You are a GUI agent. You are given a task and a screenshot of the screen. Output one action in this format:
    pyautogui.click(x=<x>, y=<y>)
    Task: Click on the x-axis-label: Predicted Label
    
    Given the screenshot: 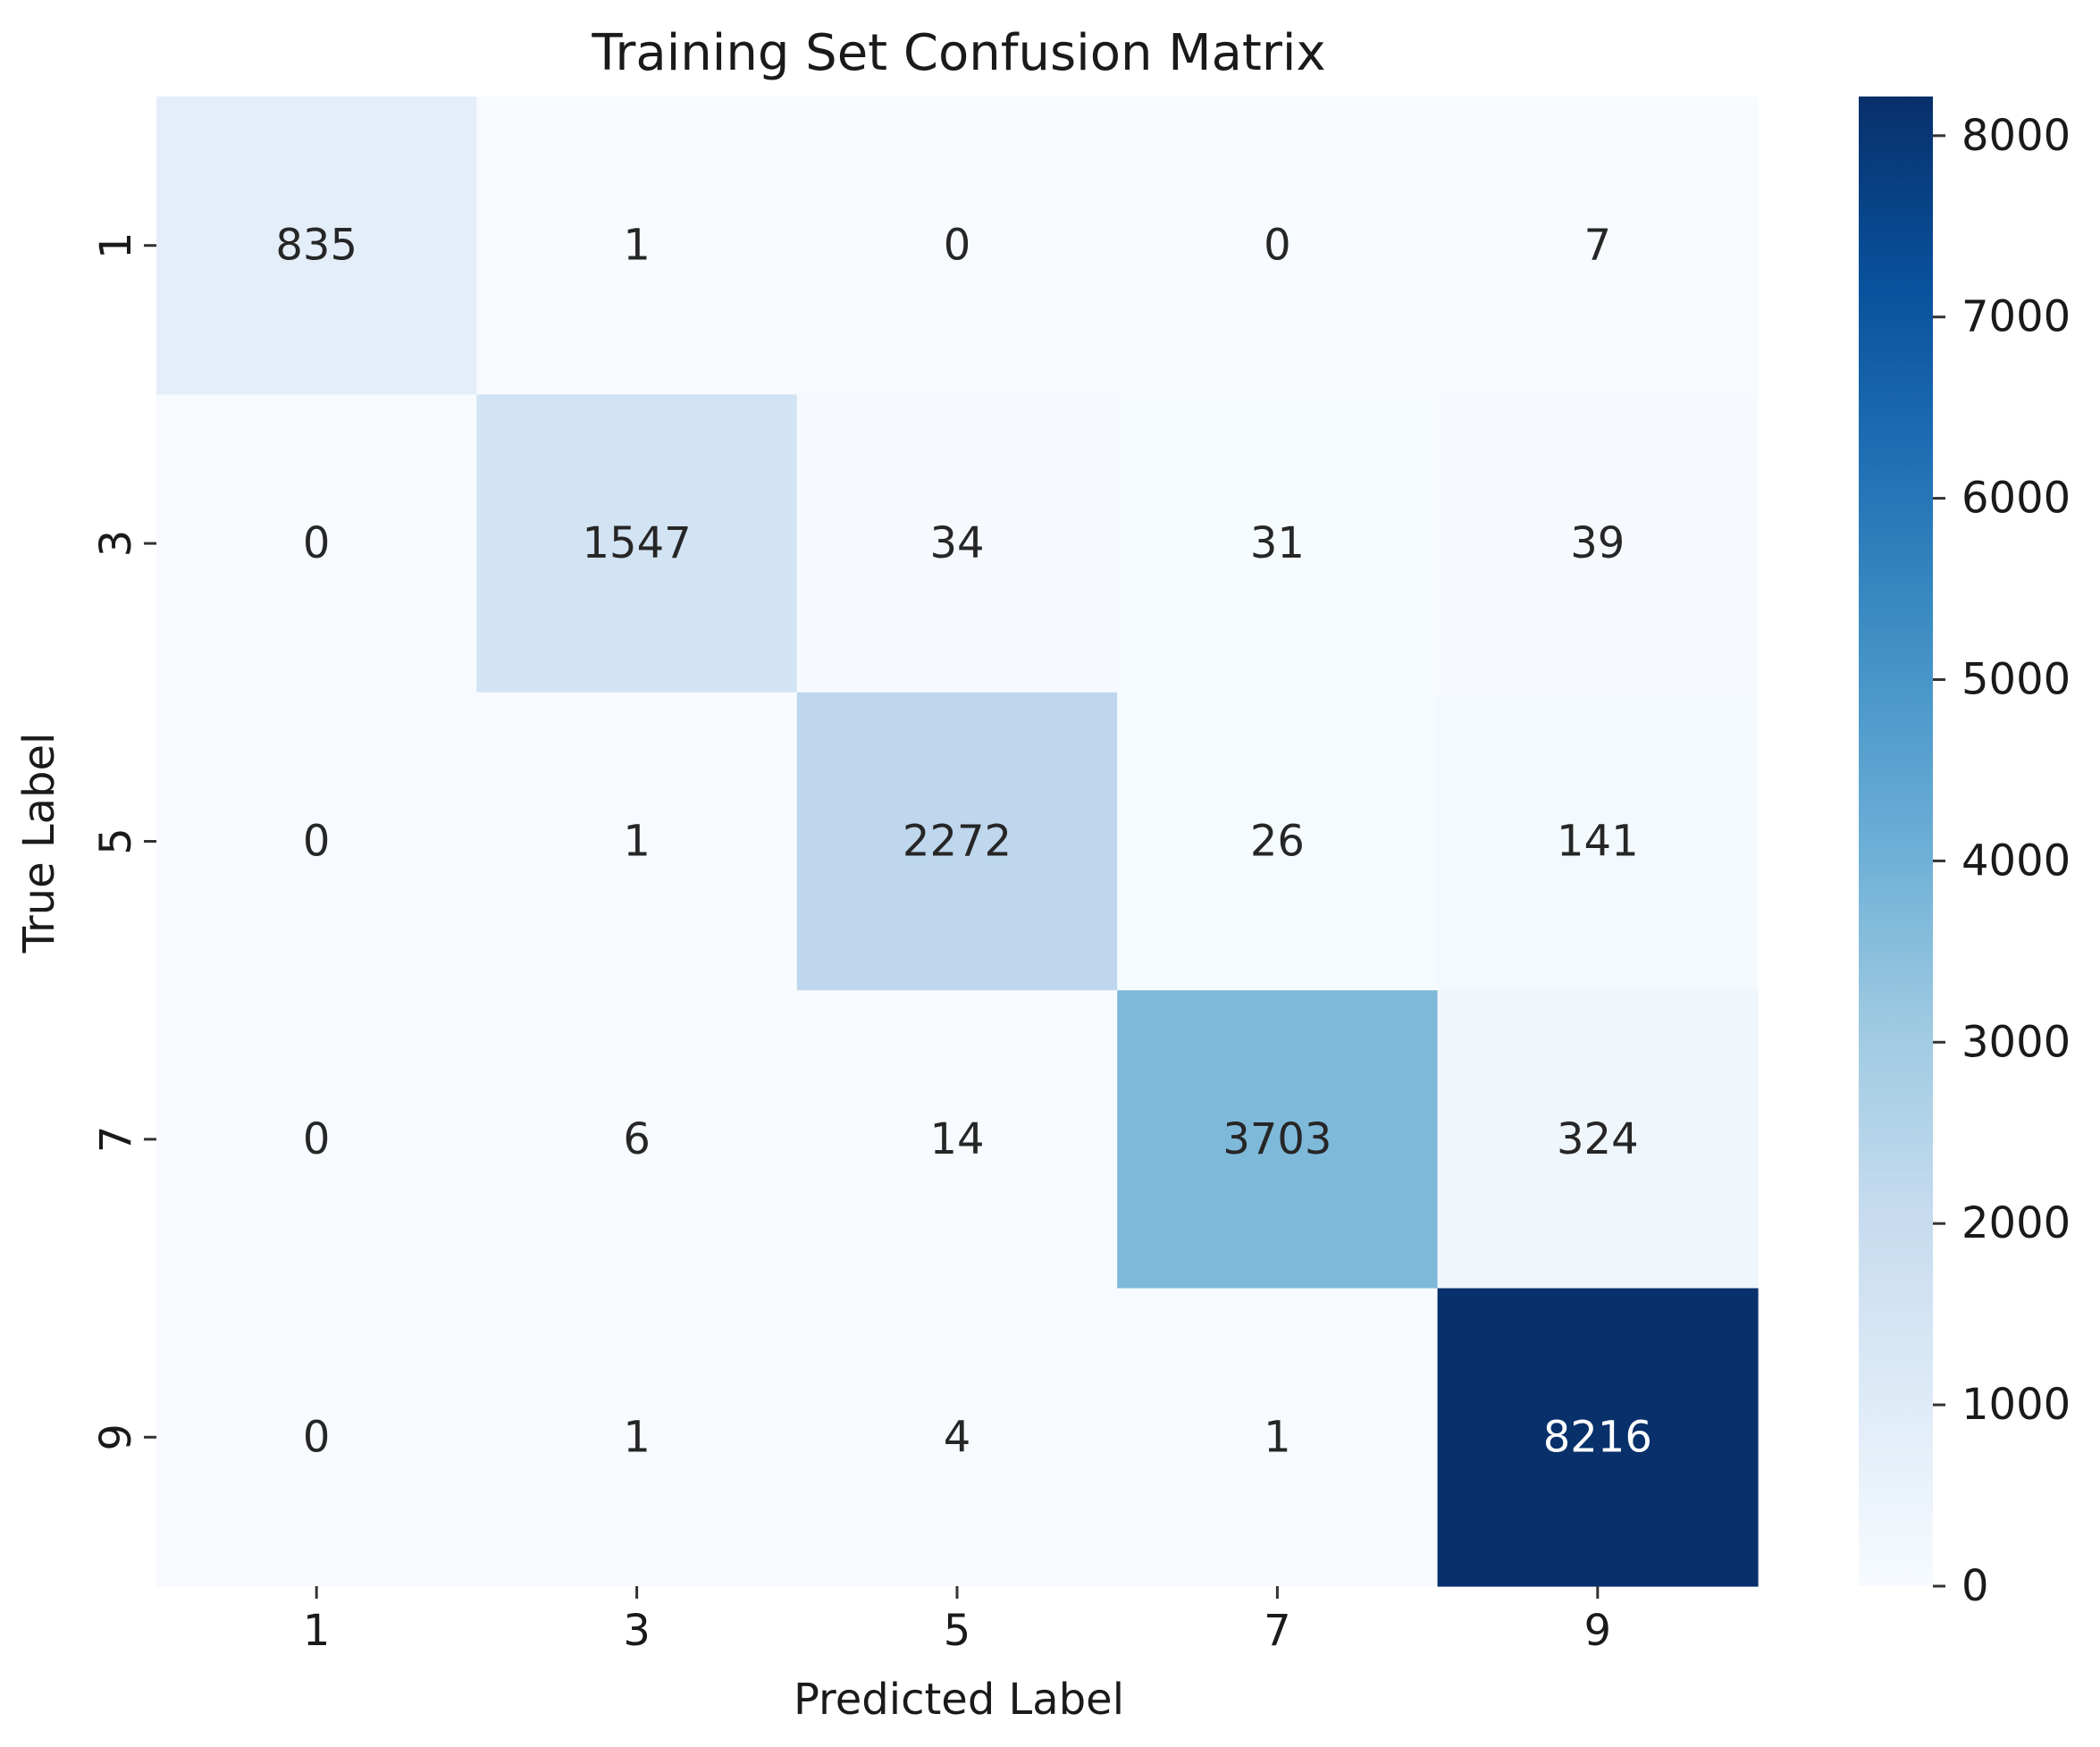 What is the action you would take?
    pyautogui.click(x=959, y=1700)
    